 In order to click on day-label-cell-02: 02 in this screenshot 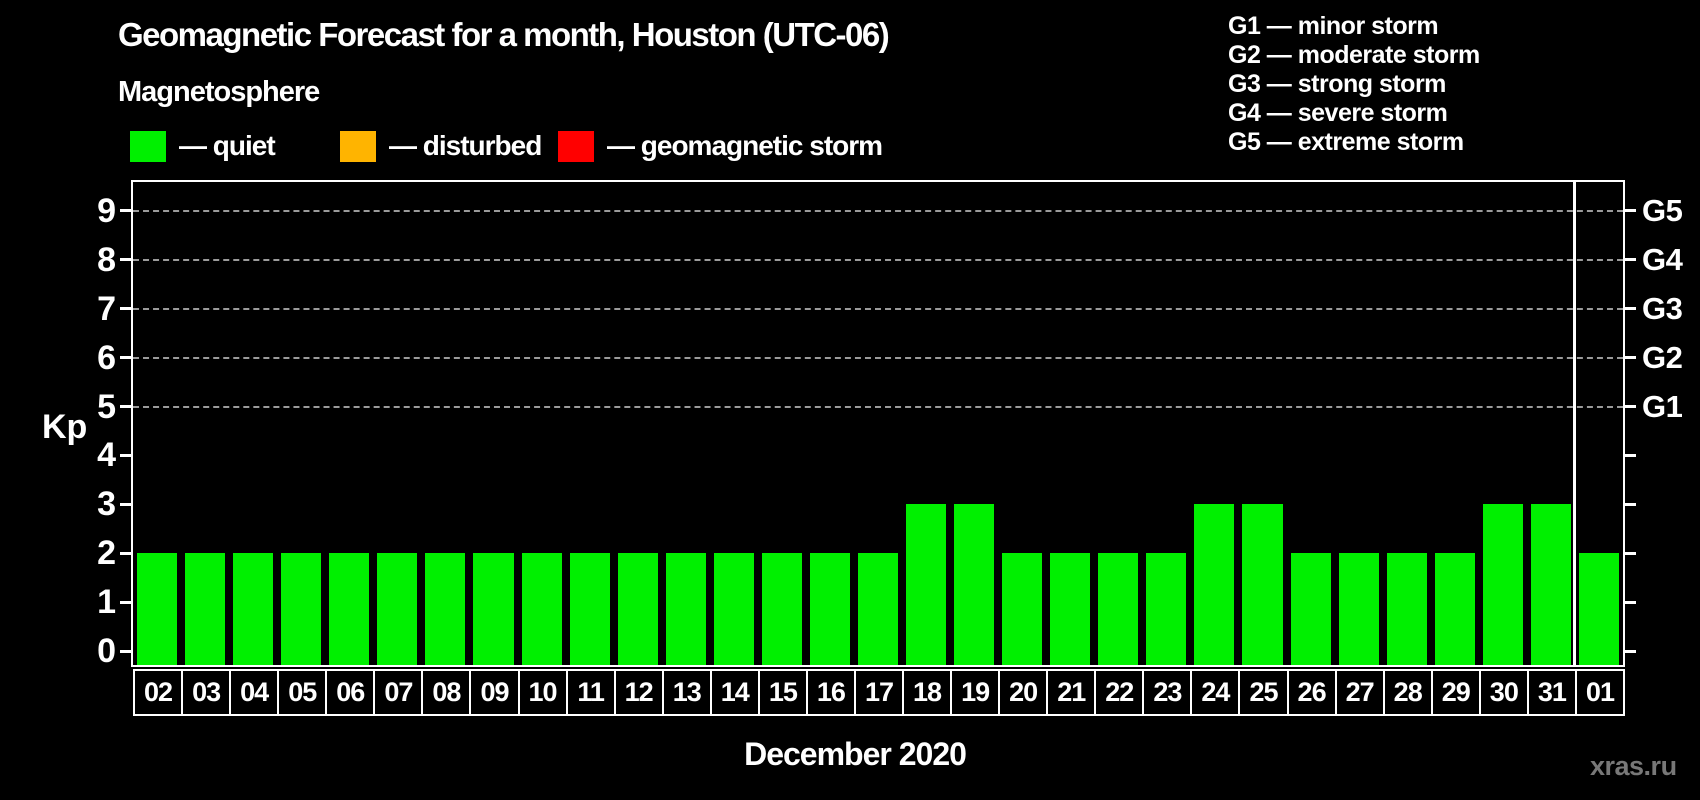, I will do `click(158, 692)`.